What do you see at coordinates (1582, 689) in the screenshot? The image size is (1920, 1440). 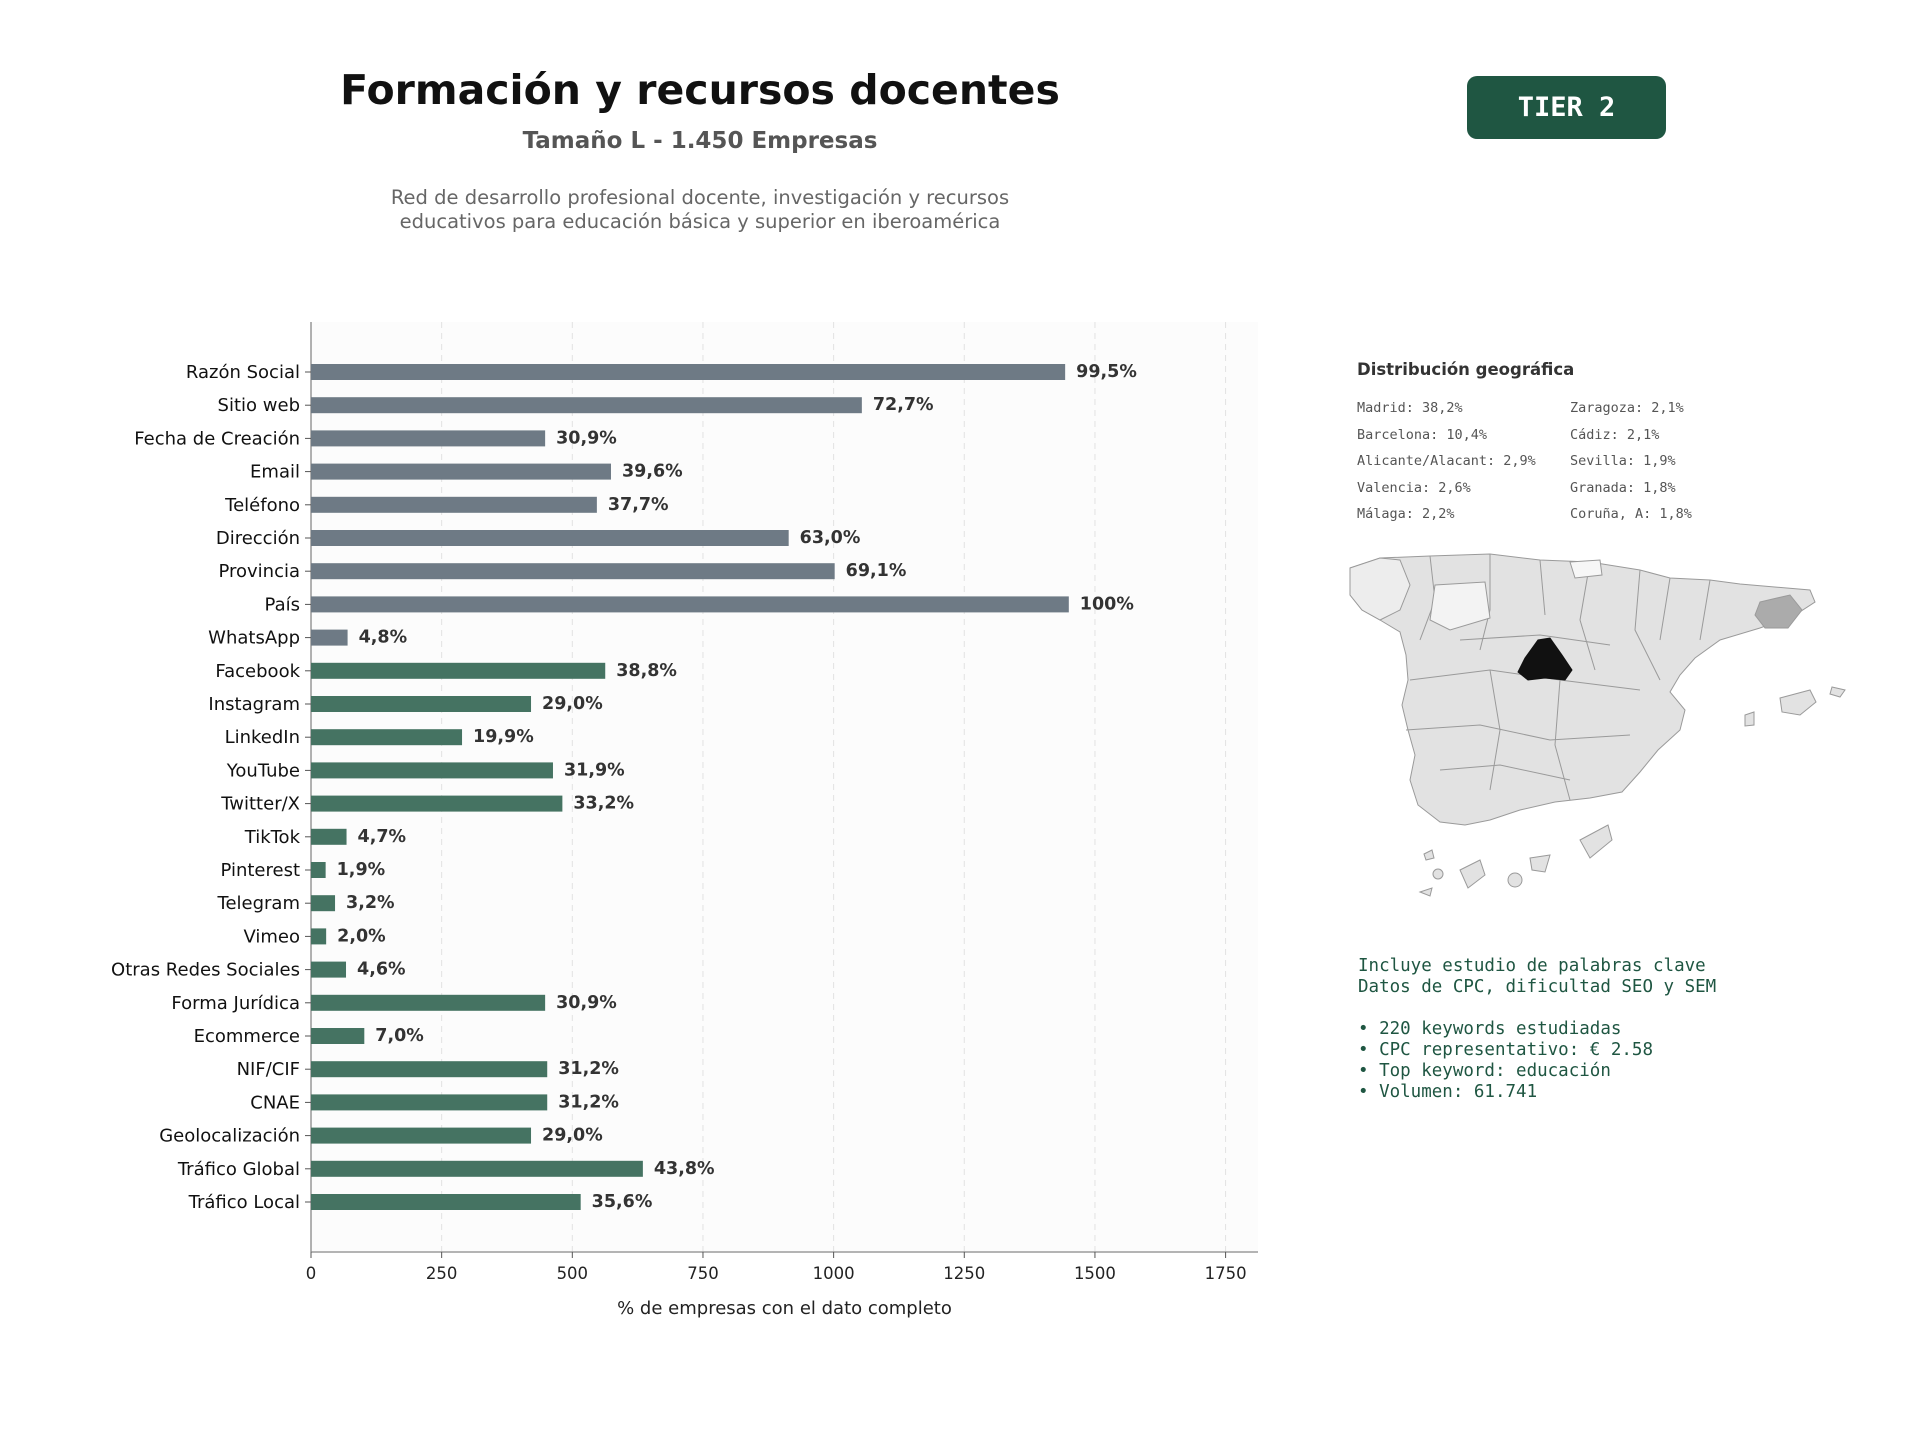 I see `map-mainland` at bounding box center [1582, 689].